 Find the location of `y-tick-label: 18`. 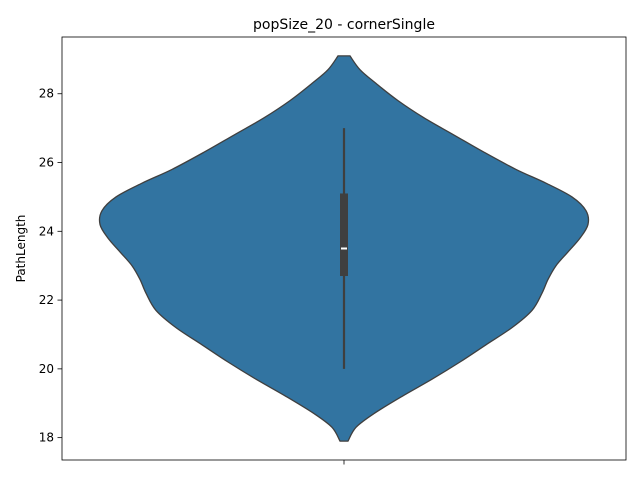

y-tick-label: 18 is located at coordinates (46, 438).